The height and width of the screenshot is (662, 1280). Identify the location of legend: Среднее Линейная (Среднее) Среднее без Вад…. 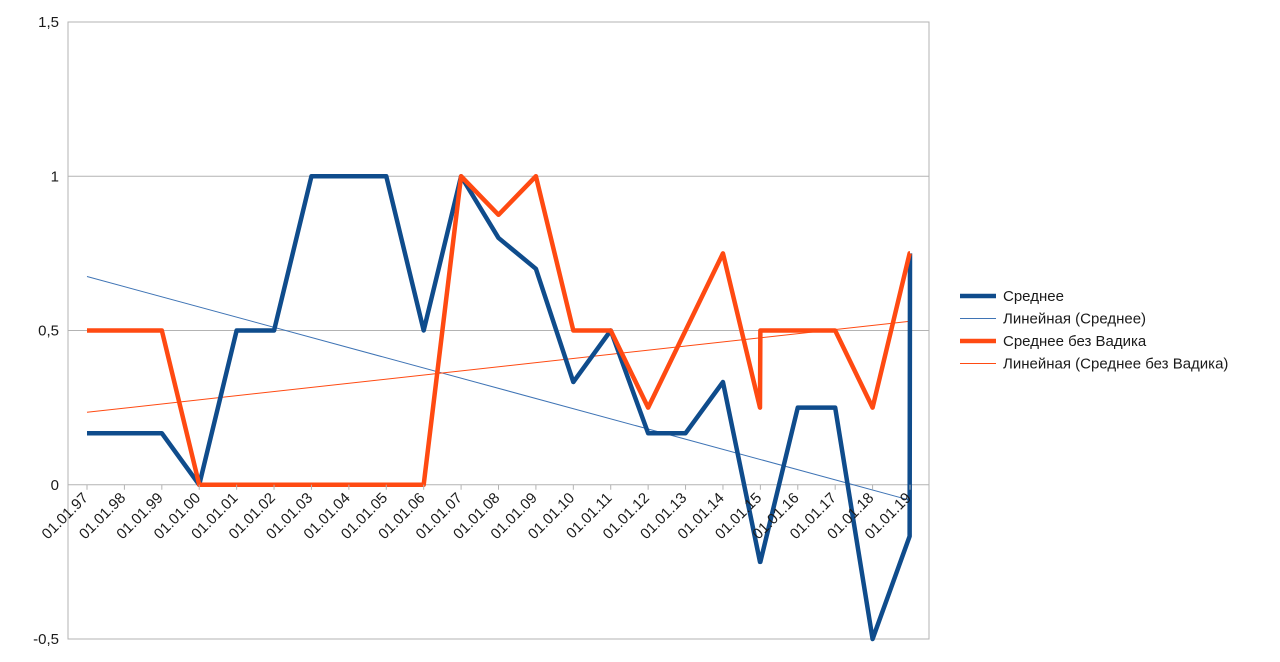
(1094, 330).